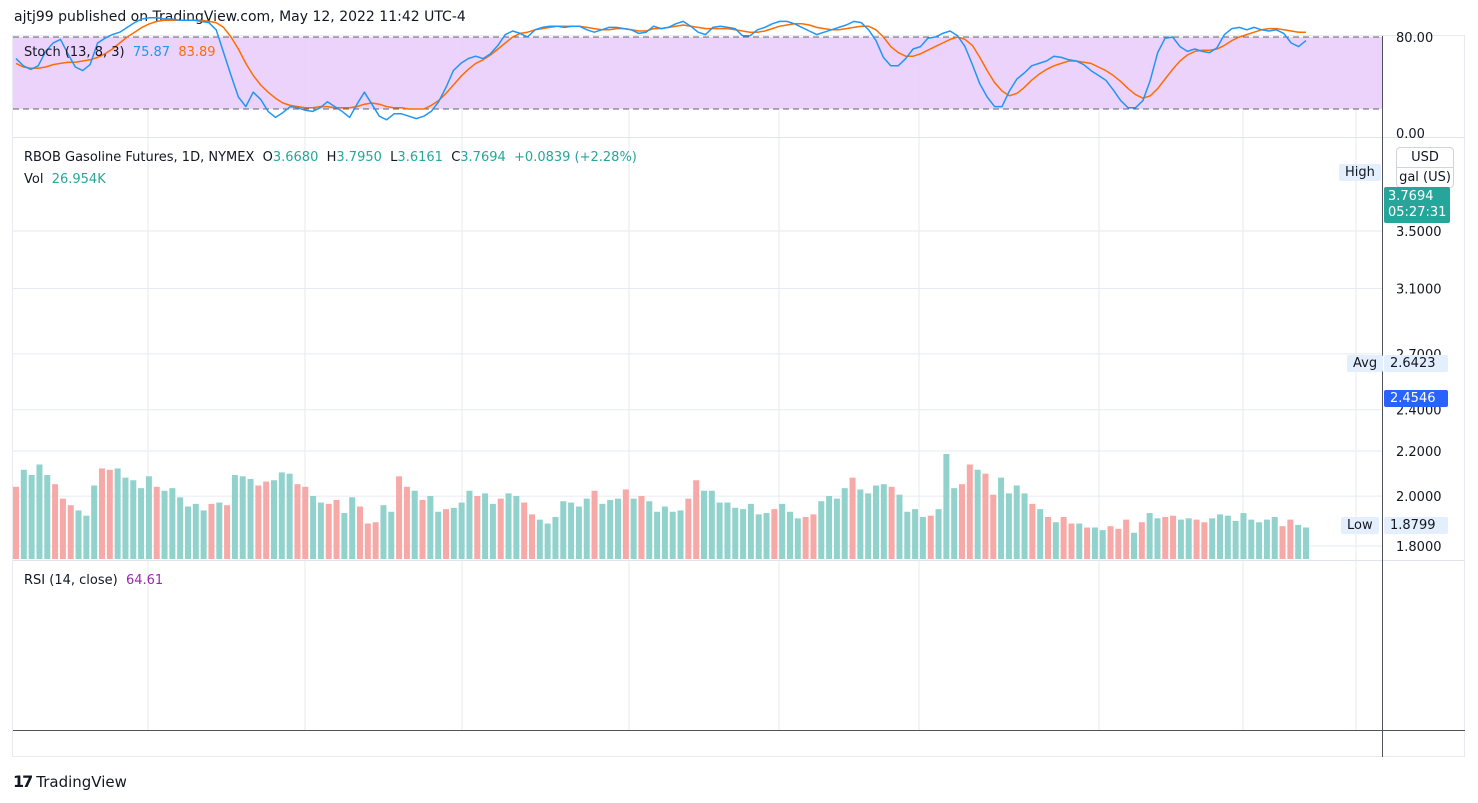 The height and width of the screenshot is (803, 1478). I want to click on avg-badge-value: 2.6423, so click(1416, 363).